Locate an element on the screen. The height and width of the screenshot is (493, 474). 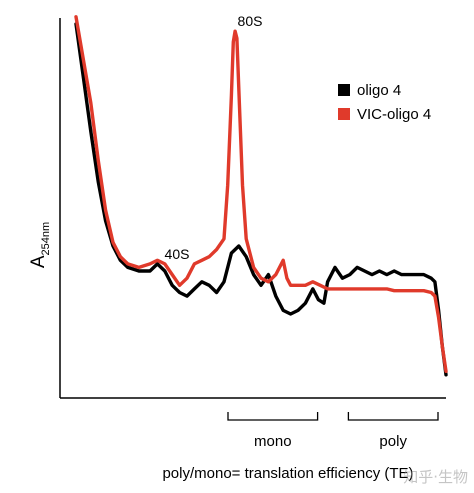
bracket-label-poly: poly is located at coordinates (393, 441).